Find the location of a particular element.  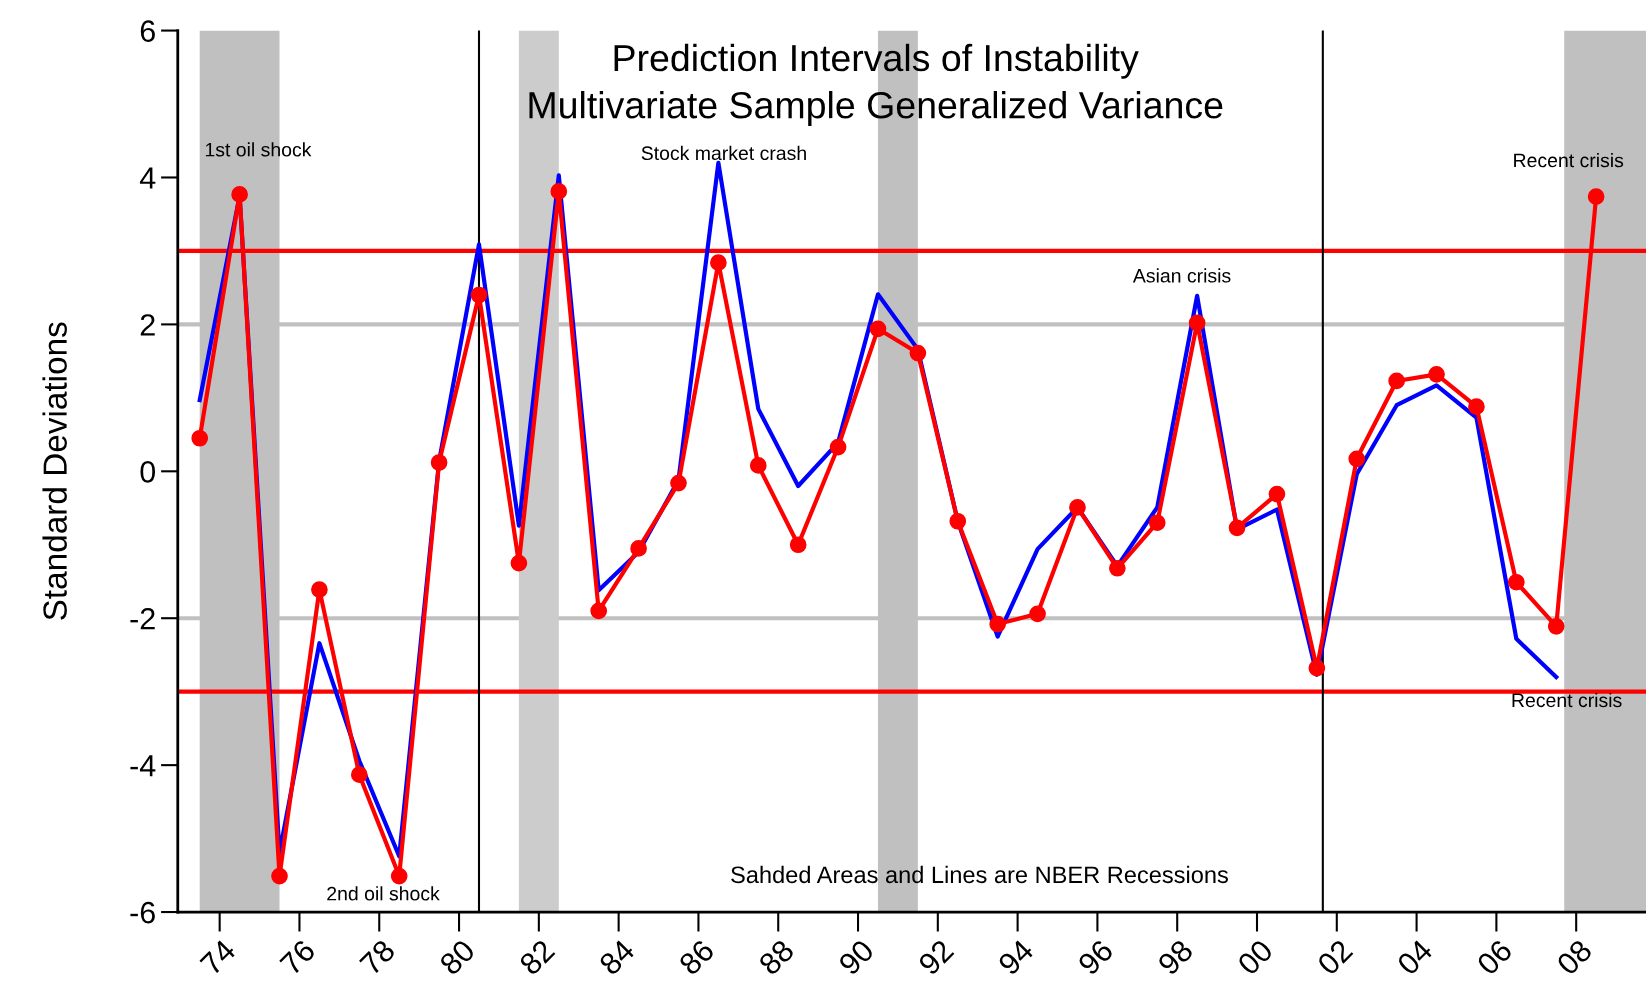

y-axis-title: Standard Deviations is located at coordinates (54, 471).